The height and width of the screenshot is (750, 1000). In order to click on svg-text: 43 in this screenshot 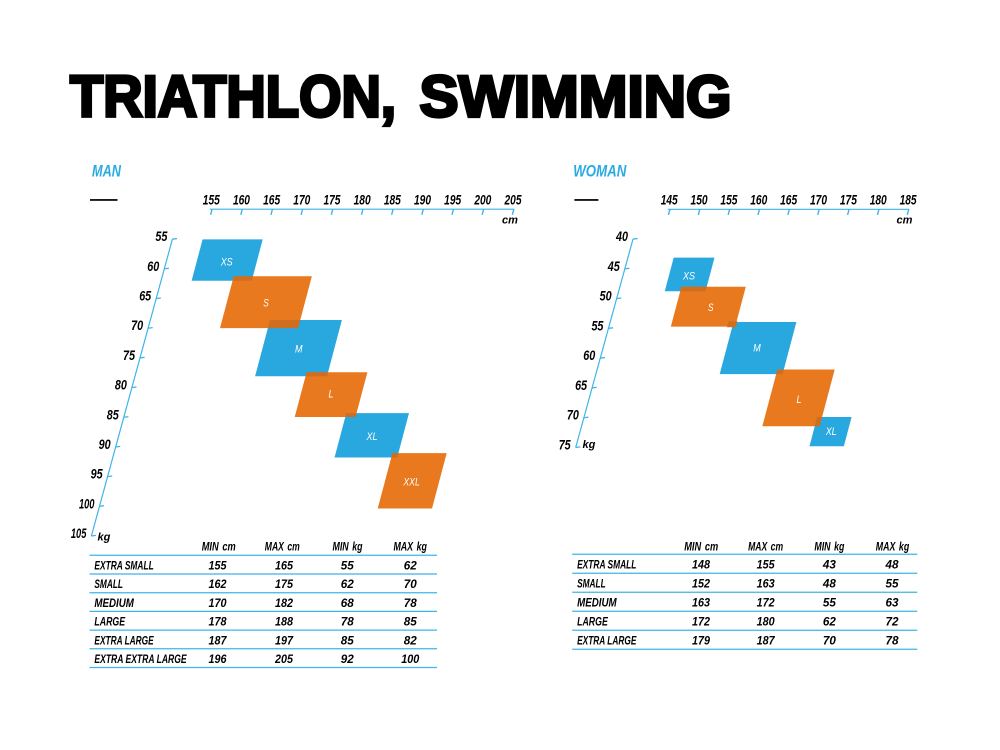, I will do `click(829, 565)`.